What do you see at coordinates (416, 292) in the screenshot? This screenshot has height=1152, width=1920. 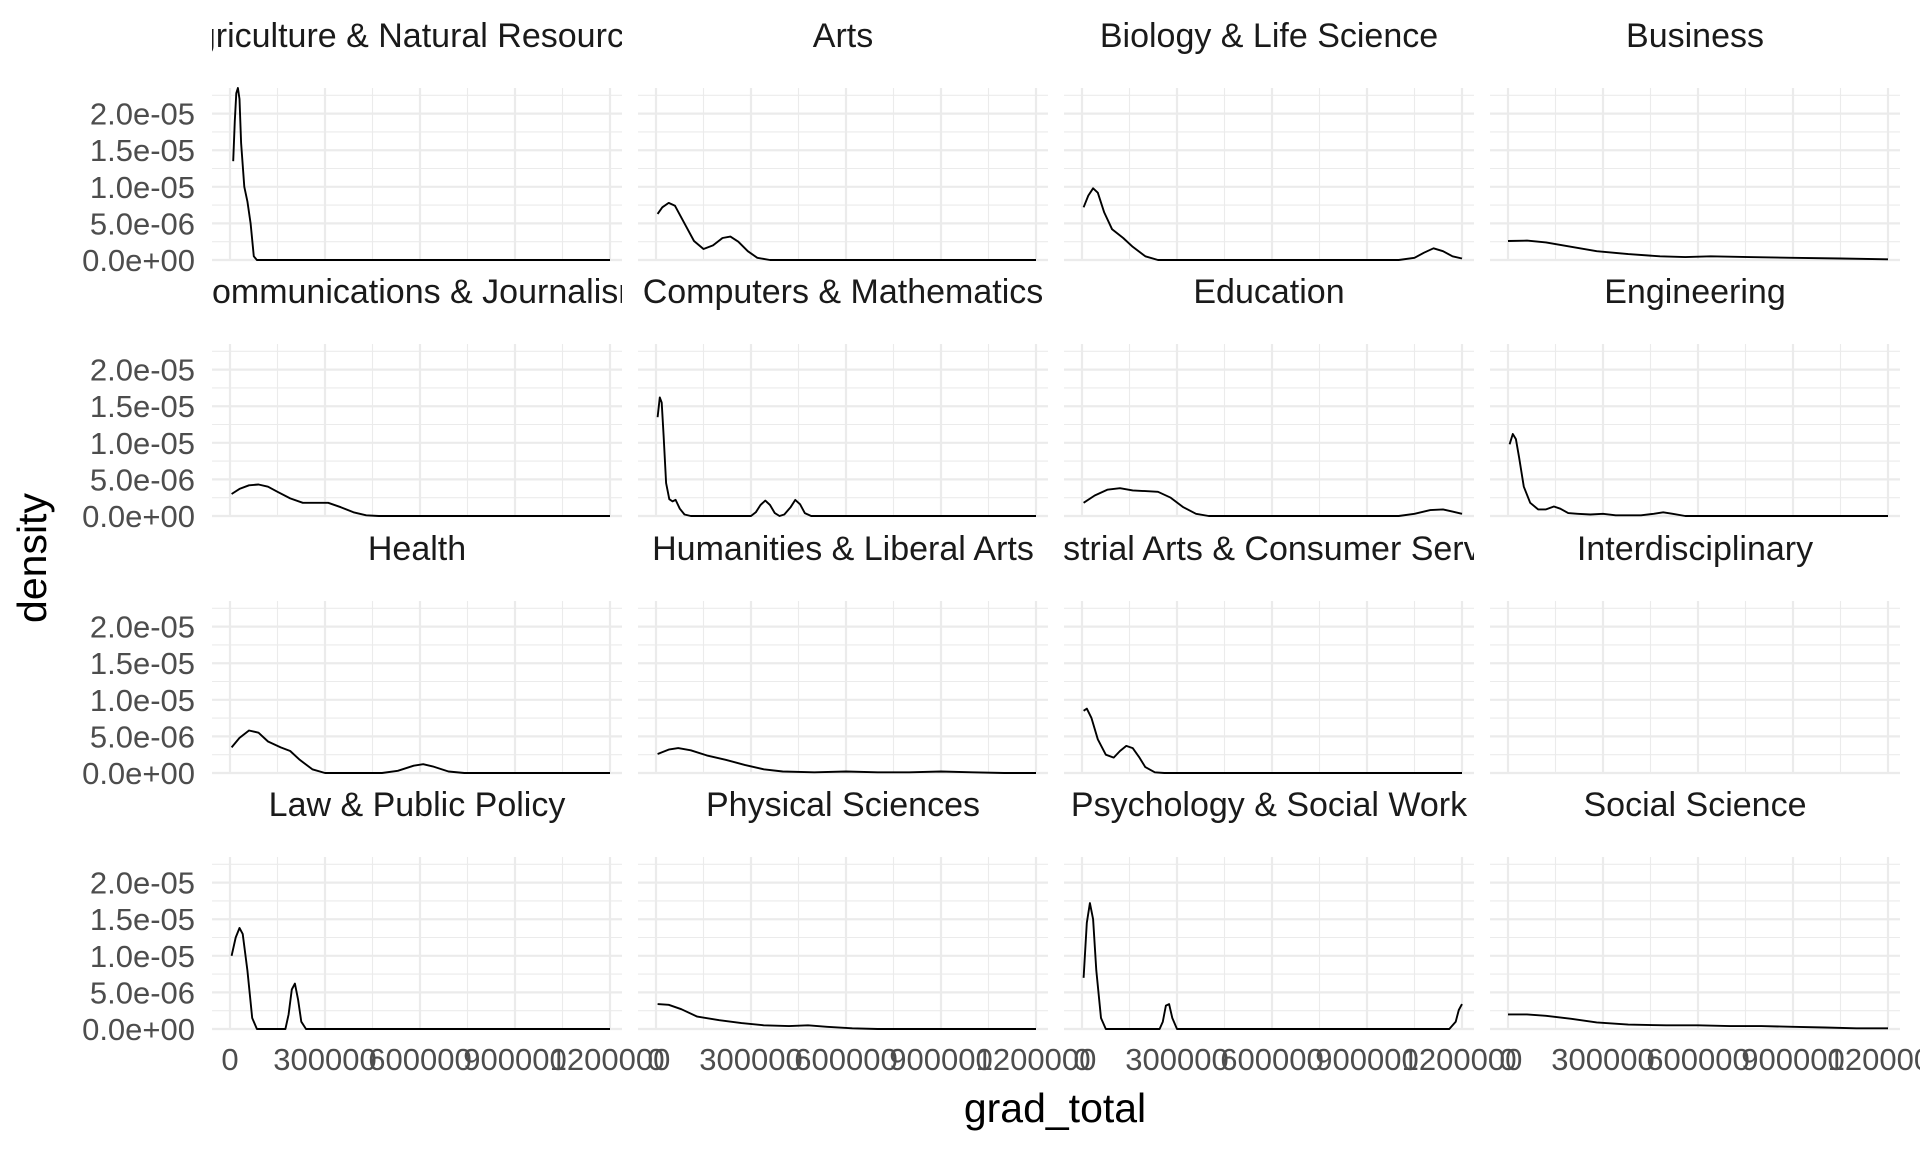 I see `facet-strip-label: Communications & Journalism` at bounding box center [416, 292].